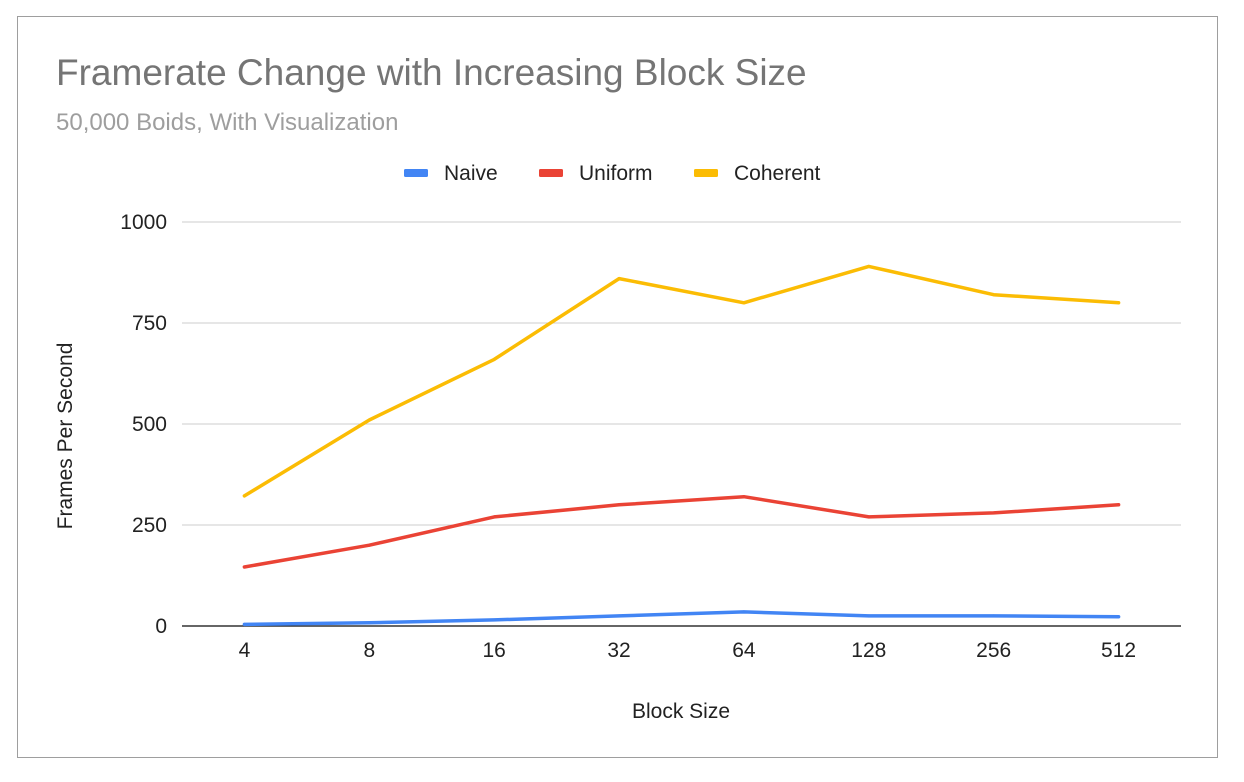 This screenshot has height=782, width=1244. I want to click on legend: Naive Uniform Coherent, so click(612, 173).